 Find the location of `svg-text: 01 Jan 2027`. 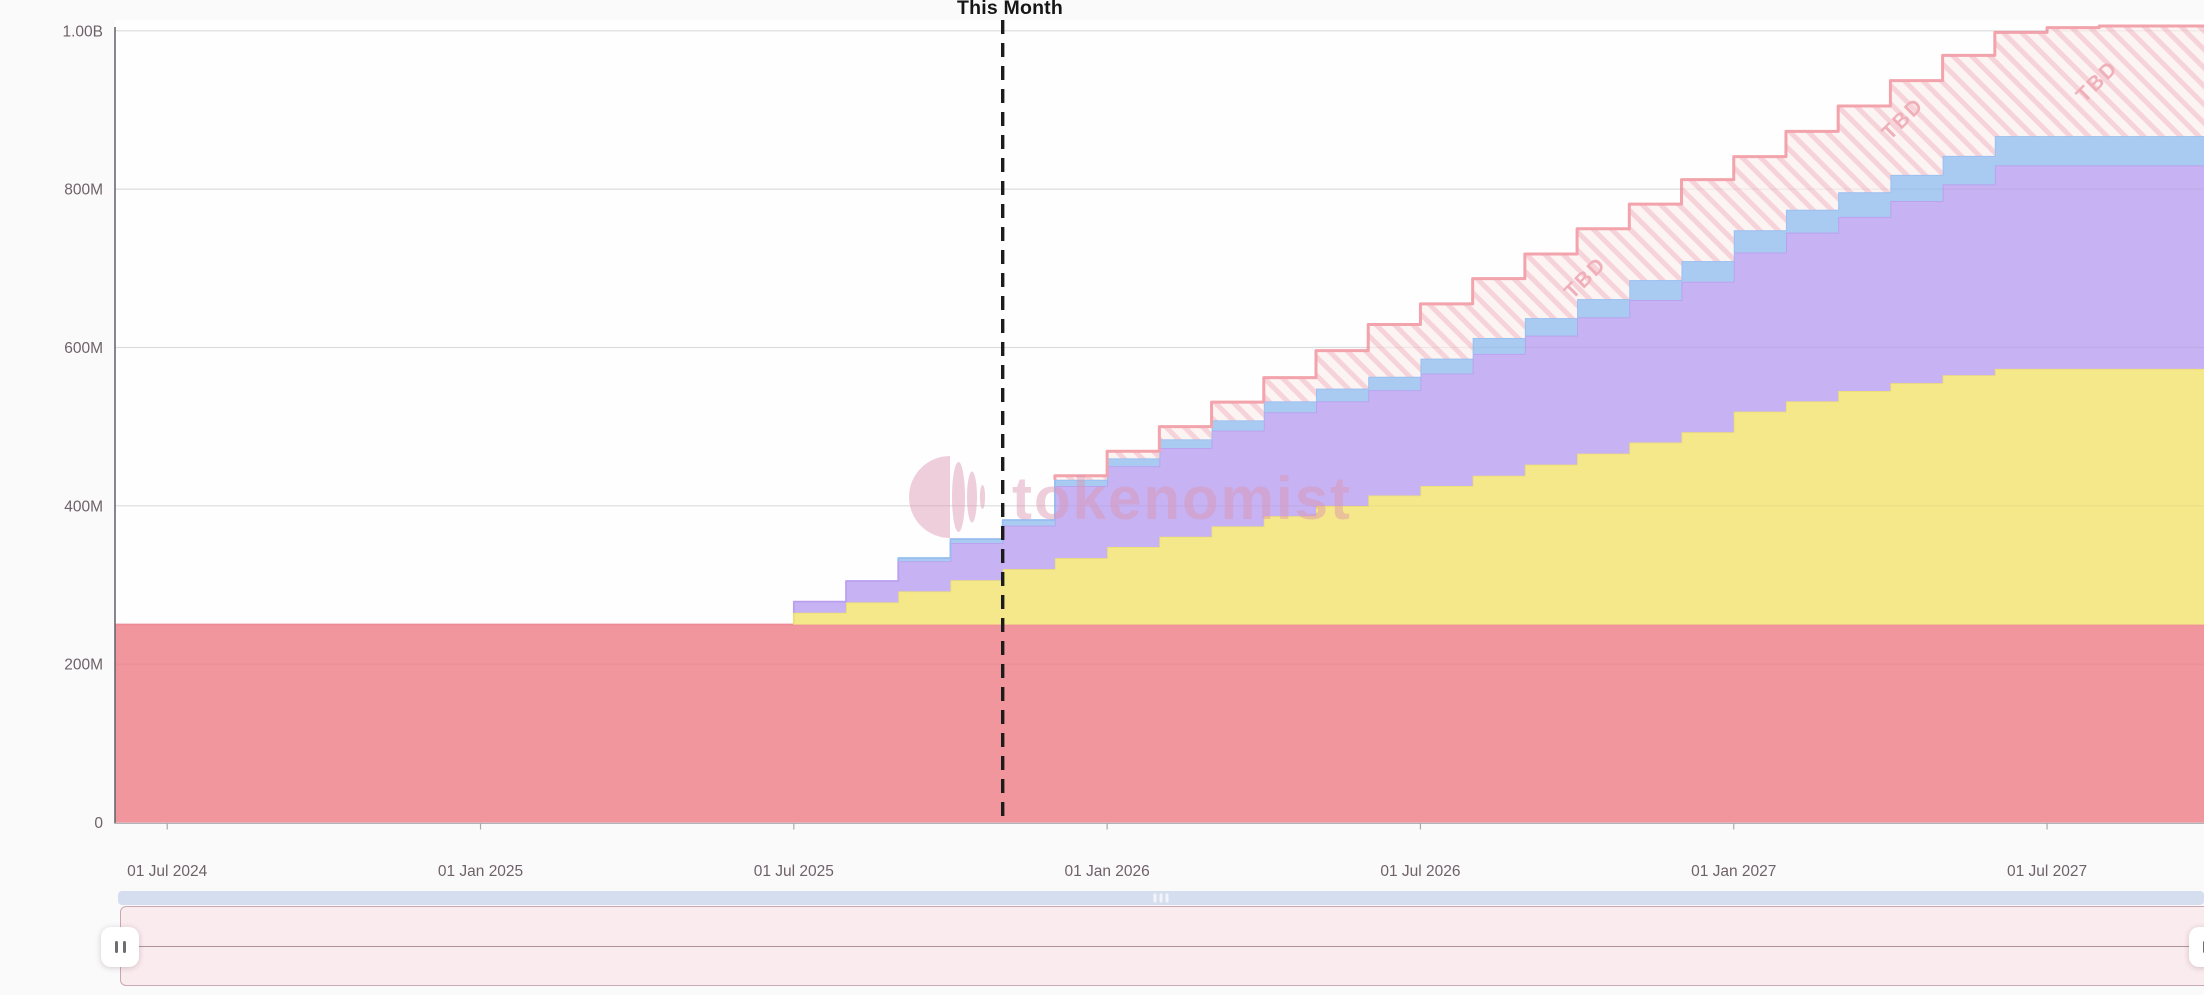

svg-text: 01 Jan 2027 is located at coordinates (1733, 871).